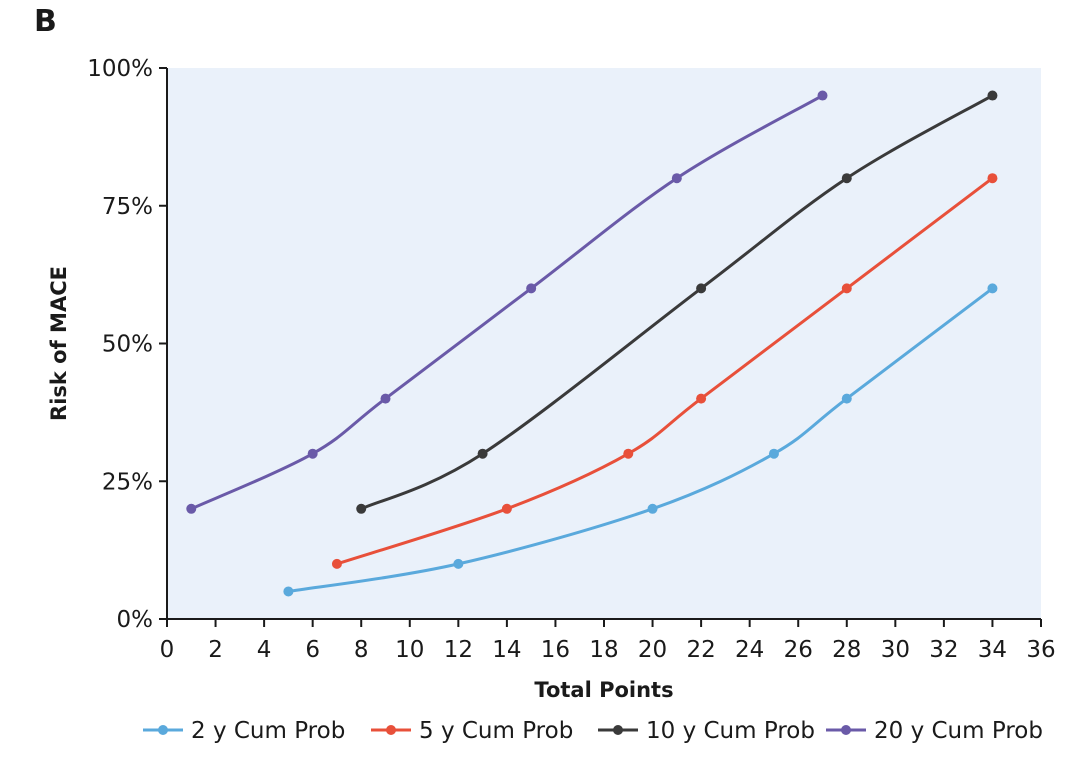 Image resolution: width=1080 pixels, height=759 pixels. Describe the element at coordinates (798, 650) in the screenshot. I see `x-tick-label: 26` at that location.